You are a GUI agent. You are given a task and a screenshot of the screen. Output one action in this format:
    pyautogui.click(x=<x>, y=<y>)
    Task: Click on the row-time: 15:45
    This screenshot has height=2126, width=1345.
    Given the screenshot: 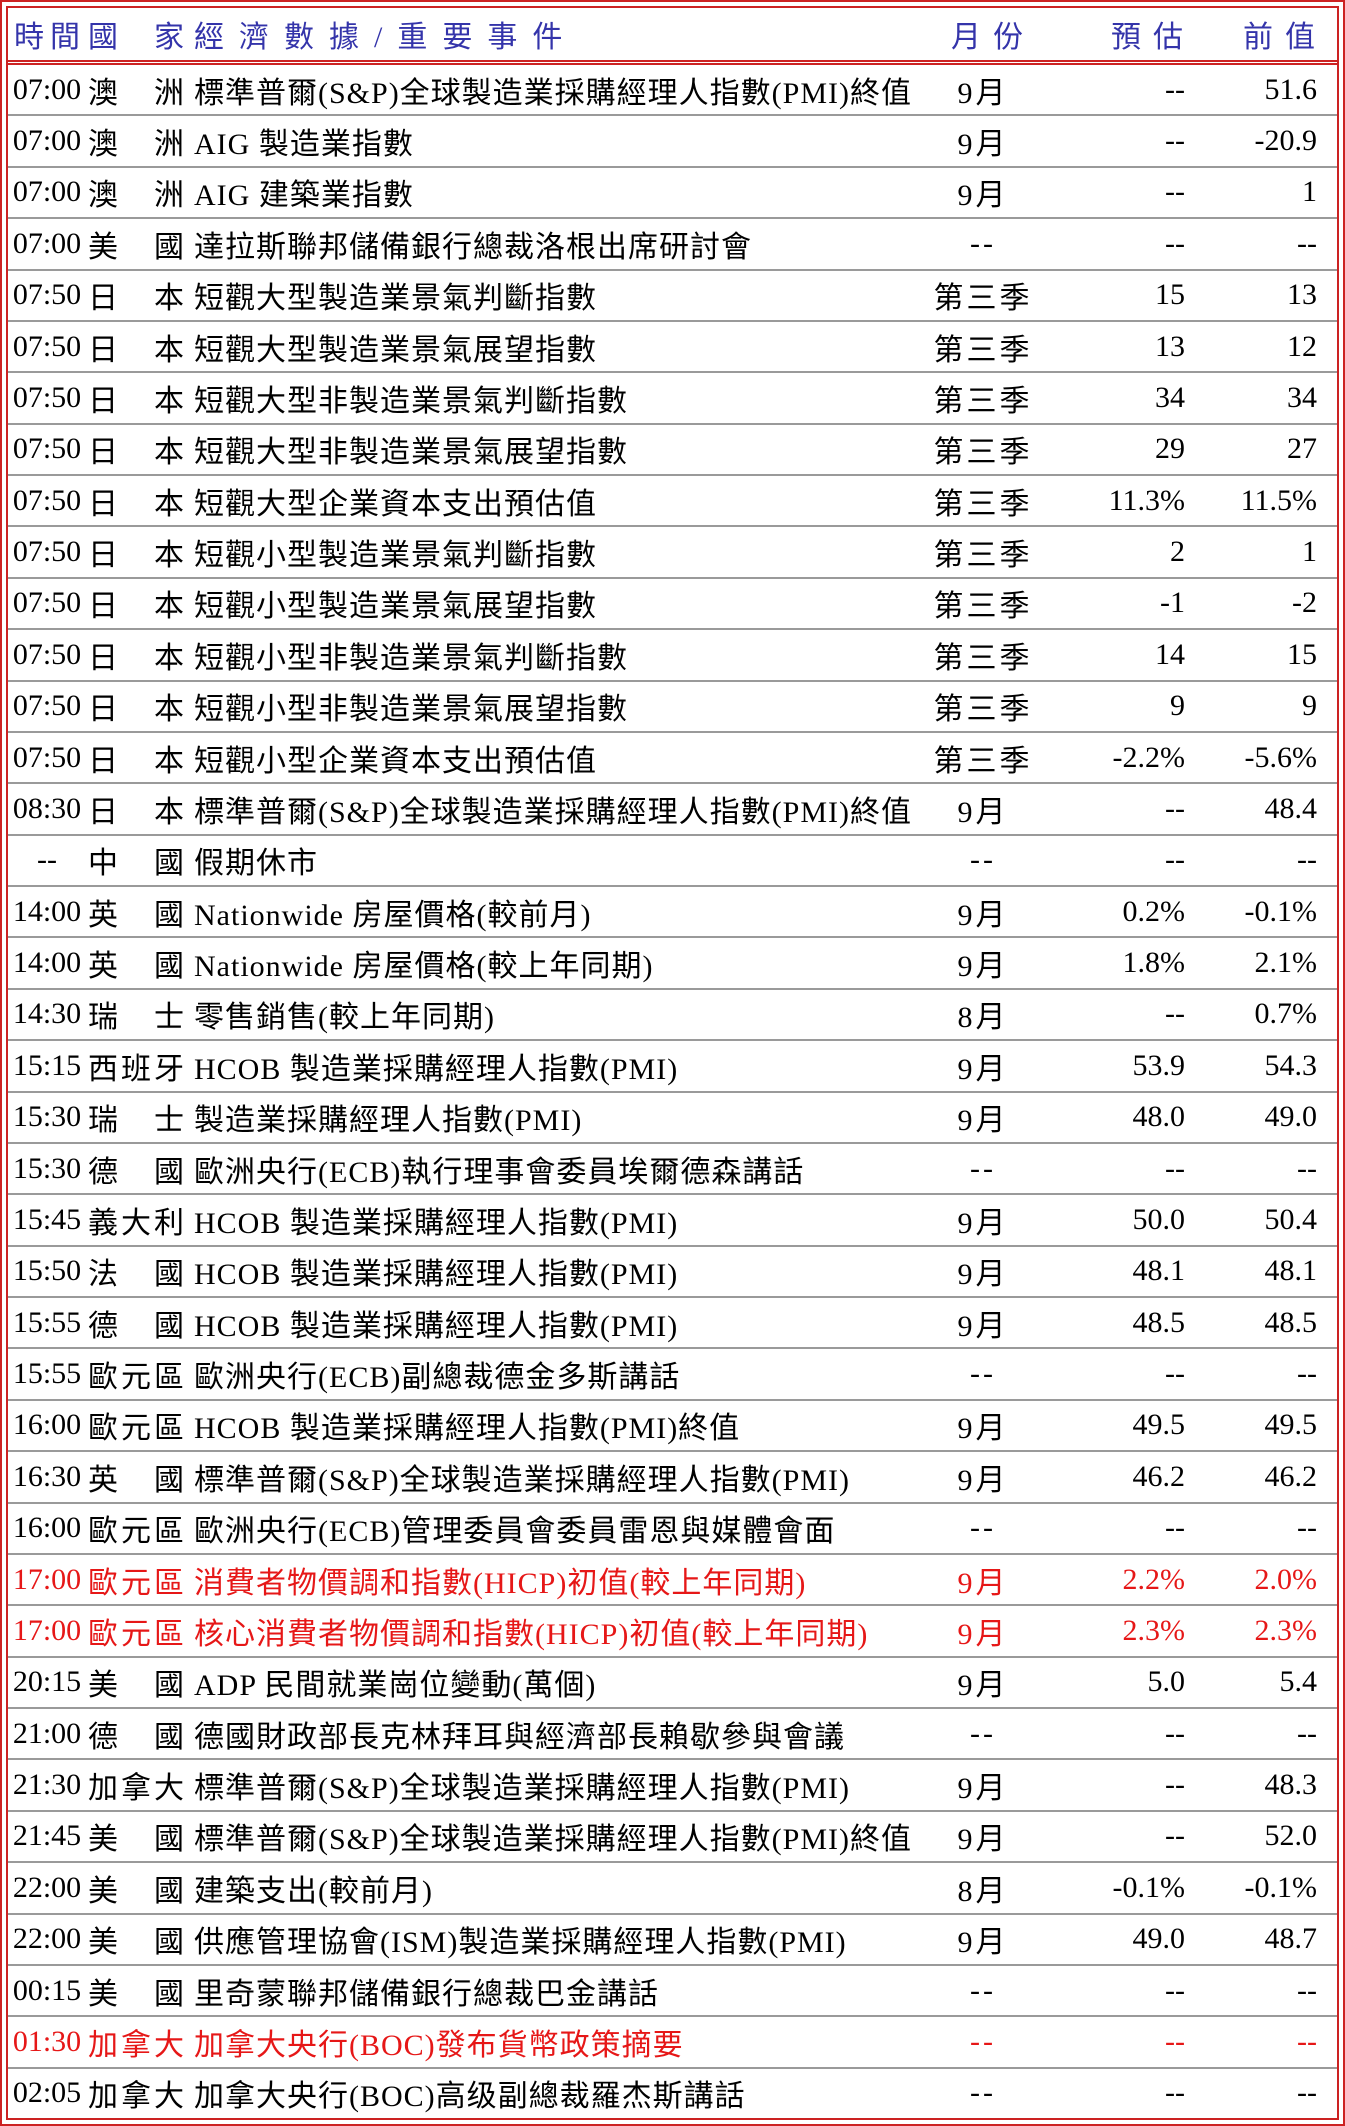 What is the action you would take?
    pyautogui.click(x=47, y=1219)
    